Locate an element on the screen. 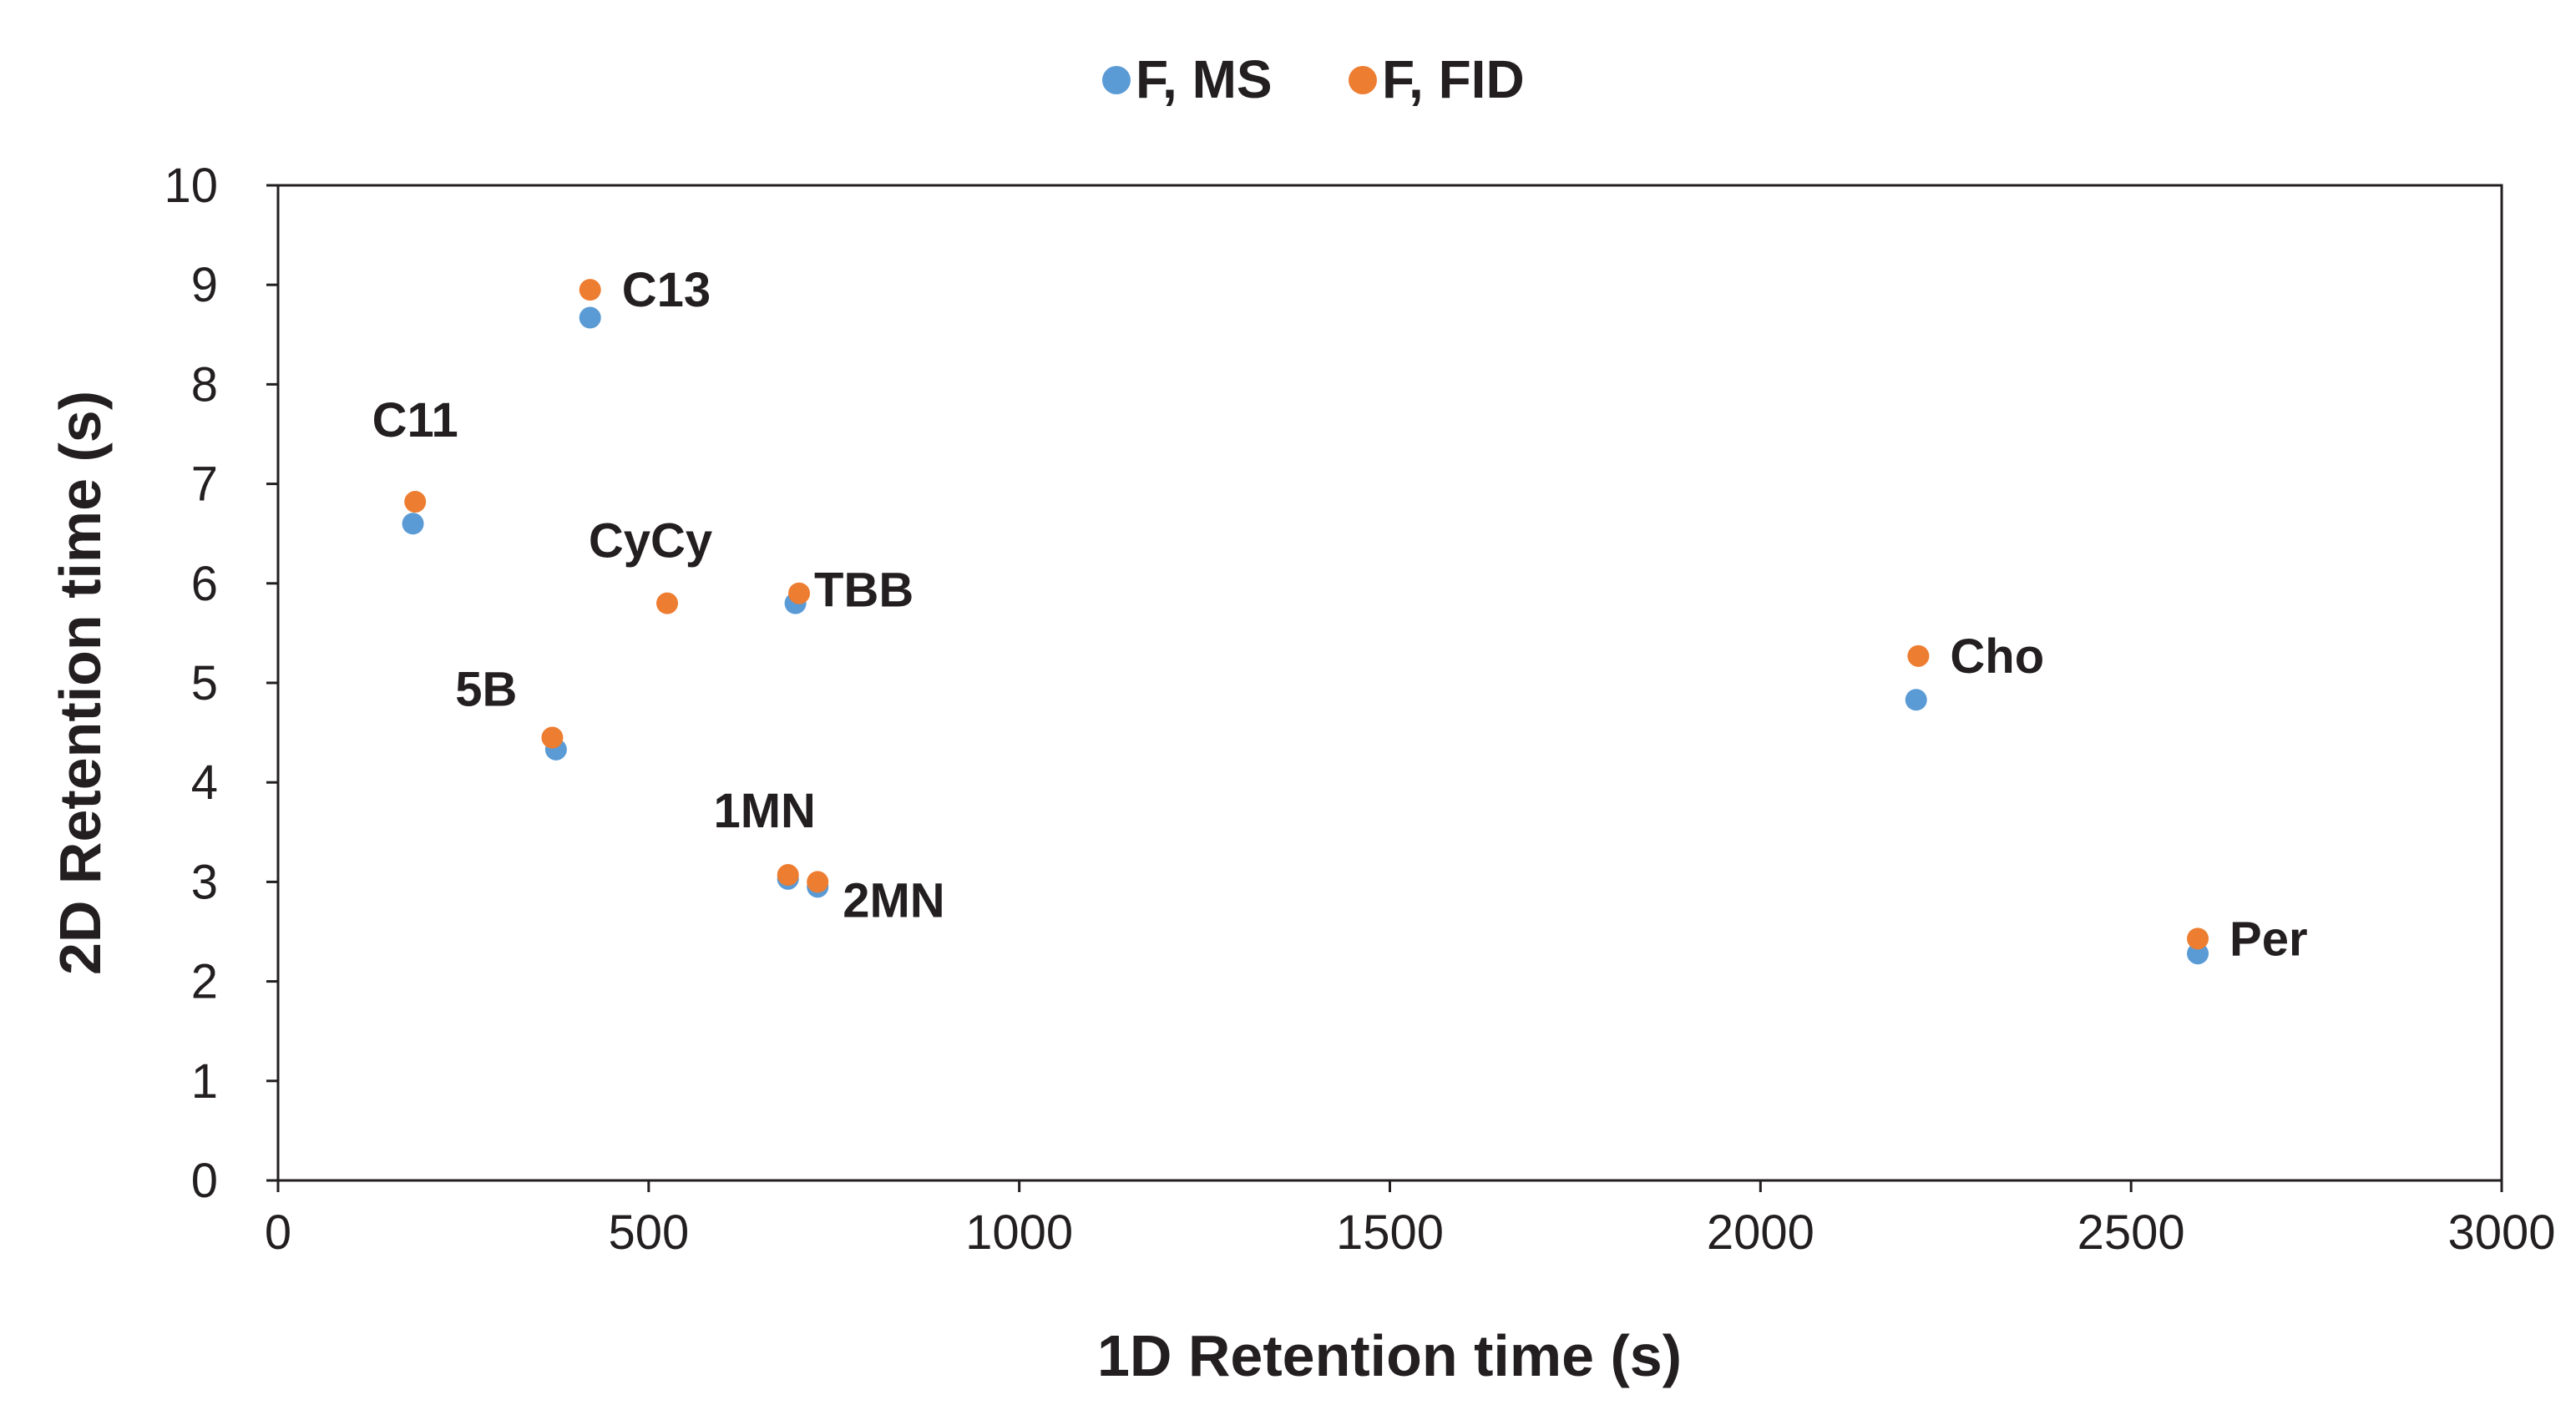 The width and height of the screenshot is (2576, 1410). y-axis-ticks: 0 1 2 3 4 5 6 7 8 9 10 is located at coordinates (221, 683).